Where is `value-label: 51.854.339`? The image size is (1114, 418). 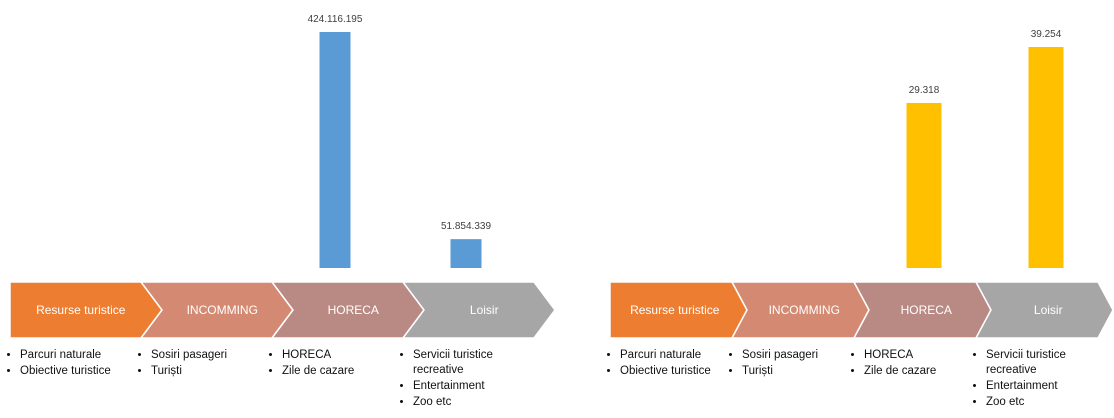
value-label: 51.854.339 is located at coordinates (466, 226).